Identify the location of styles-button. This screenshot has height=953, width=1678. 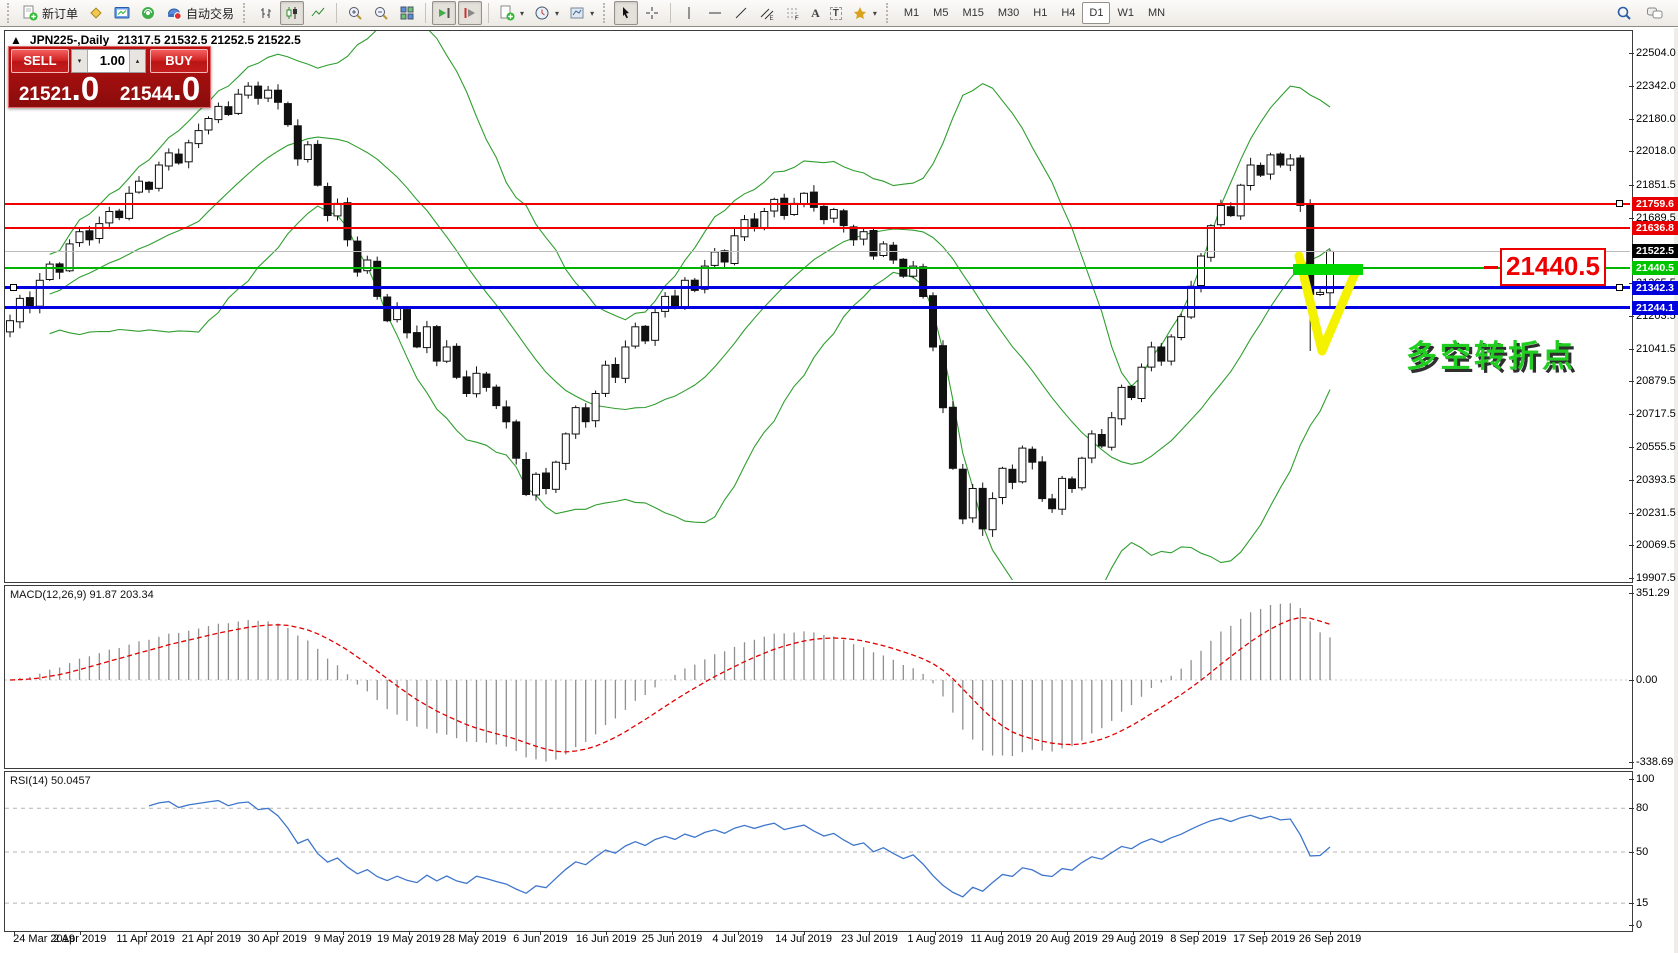
(96, 13).